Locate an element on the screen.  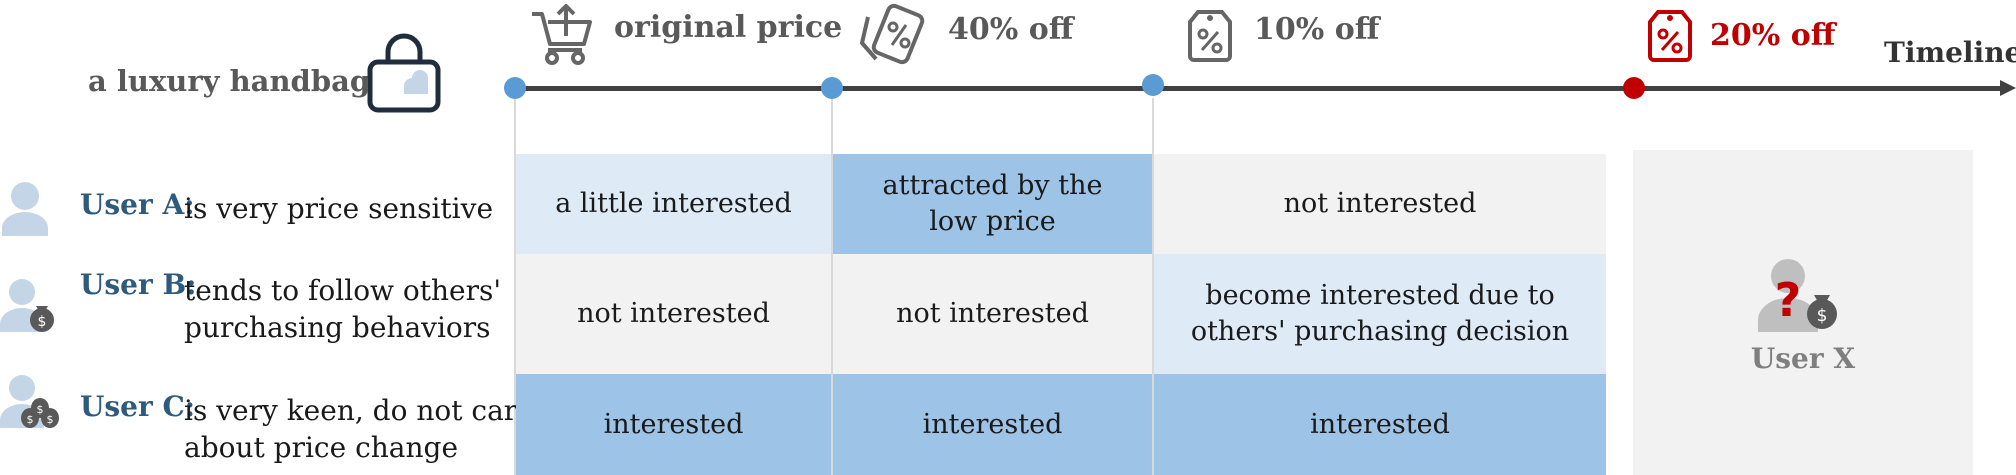
timeline-dot-20-off is located at coordinates (1634, 88).